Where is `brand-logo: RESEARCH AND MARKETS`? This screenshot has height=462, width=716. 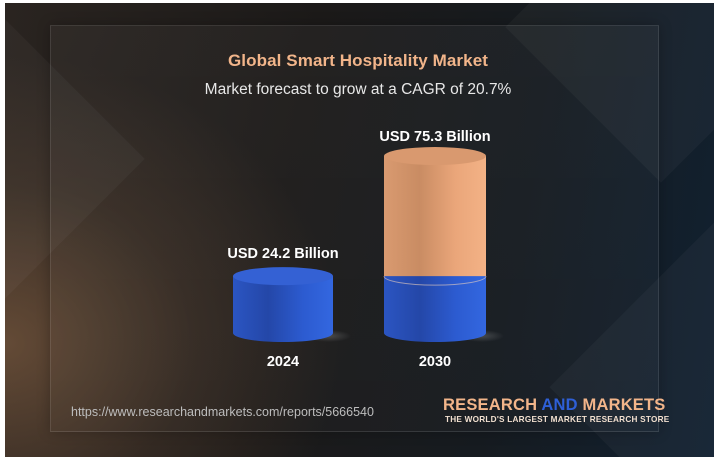 brand-logo: RESEARCH AND MARKETS is located at coordinates (554, 405).